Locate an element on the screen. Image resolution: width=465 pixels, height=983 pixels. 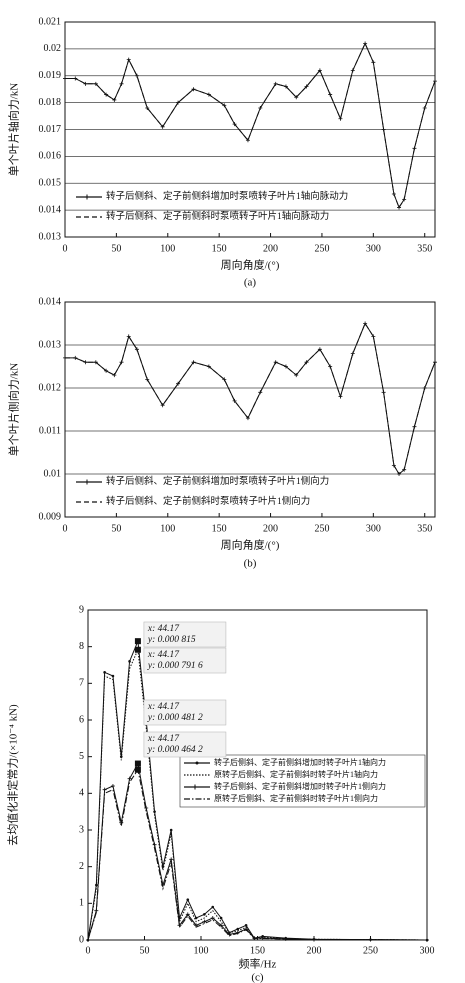
caption: (b) is located at coordinates (250, 564).